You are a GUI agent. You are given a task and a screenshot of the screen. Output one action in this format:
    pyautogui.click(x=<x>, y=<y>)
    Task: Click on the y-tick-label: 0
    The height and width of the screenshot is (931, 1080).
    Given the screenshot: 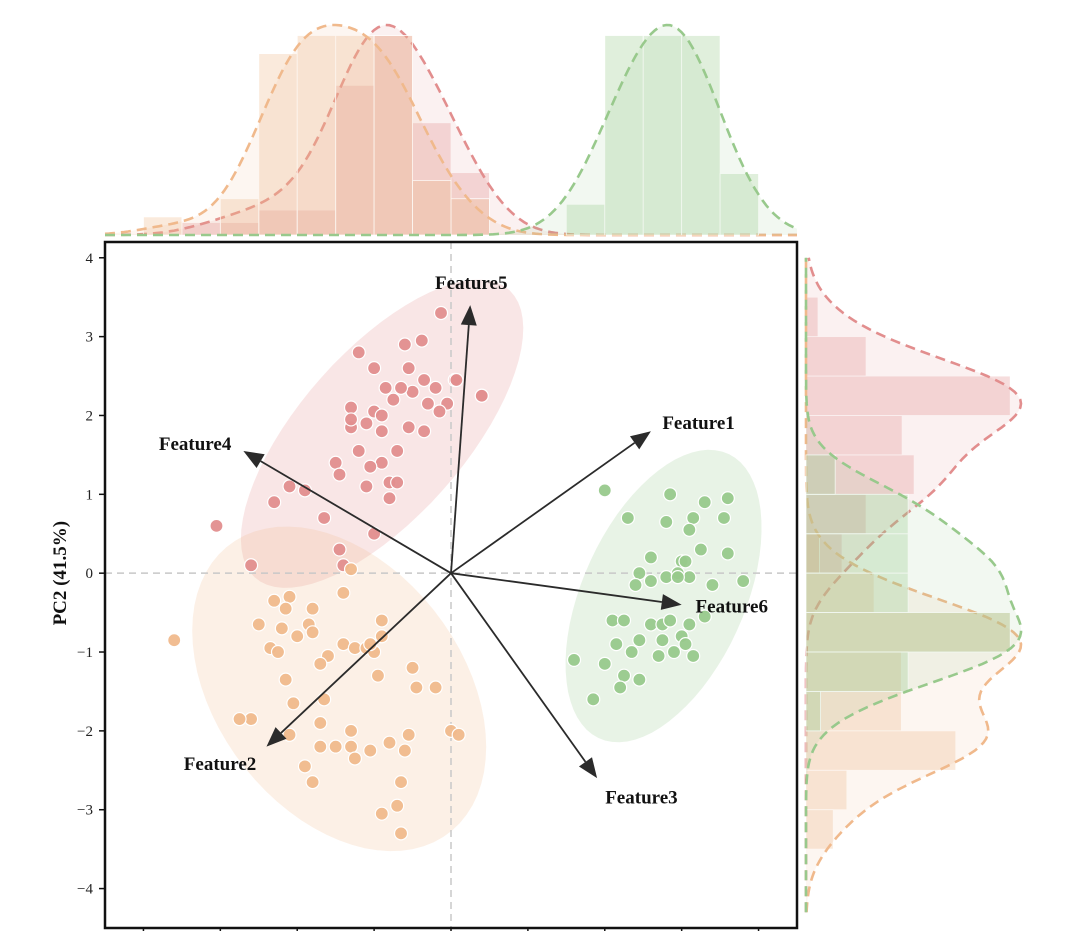 What is the action you would take?
    pyautogui.click(x=90, y=574)
    